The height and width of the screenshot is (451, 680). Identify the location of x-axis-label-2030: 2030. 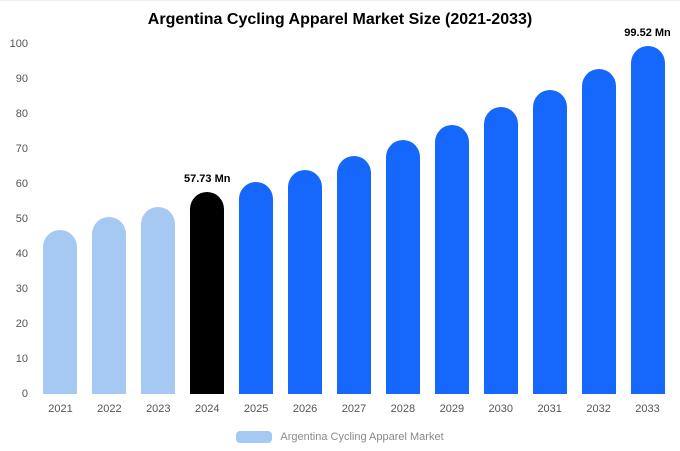
(500, 409).